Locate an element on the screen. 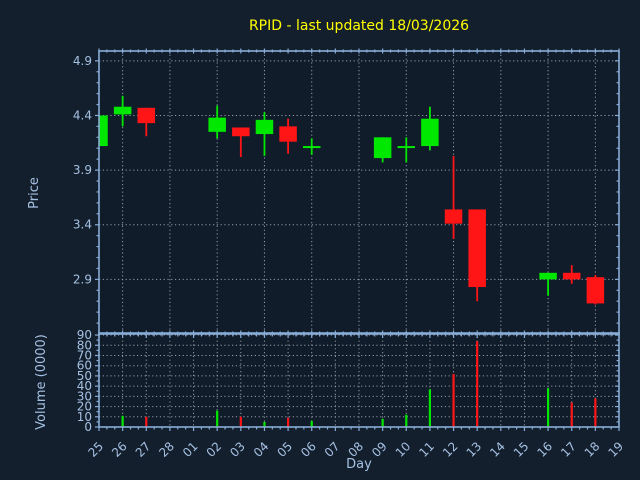 Image resolution: width=640 pixels, height=480 pixels. volume-axis-label: Volume (0000) is located at coordinates (41, 382).